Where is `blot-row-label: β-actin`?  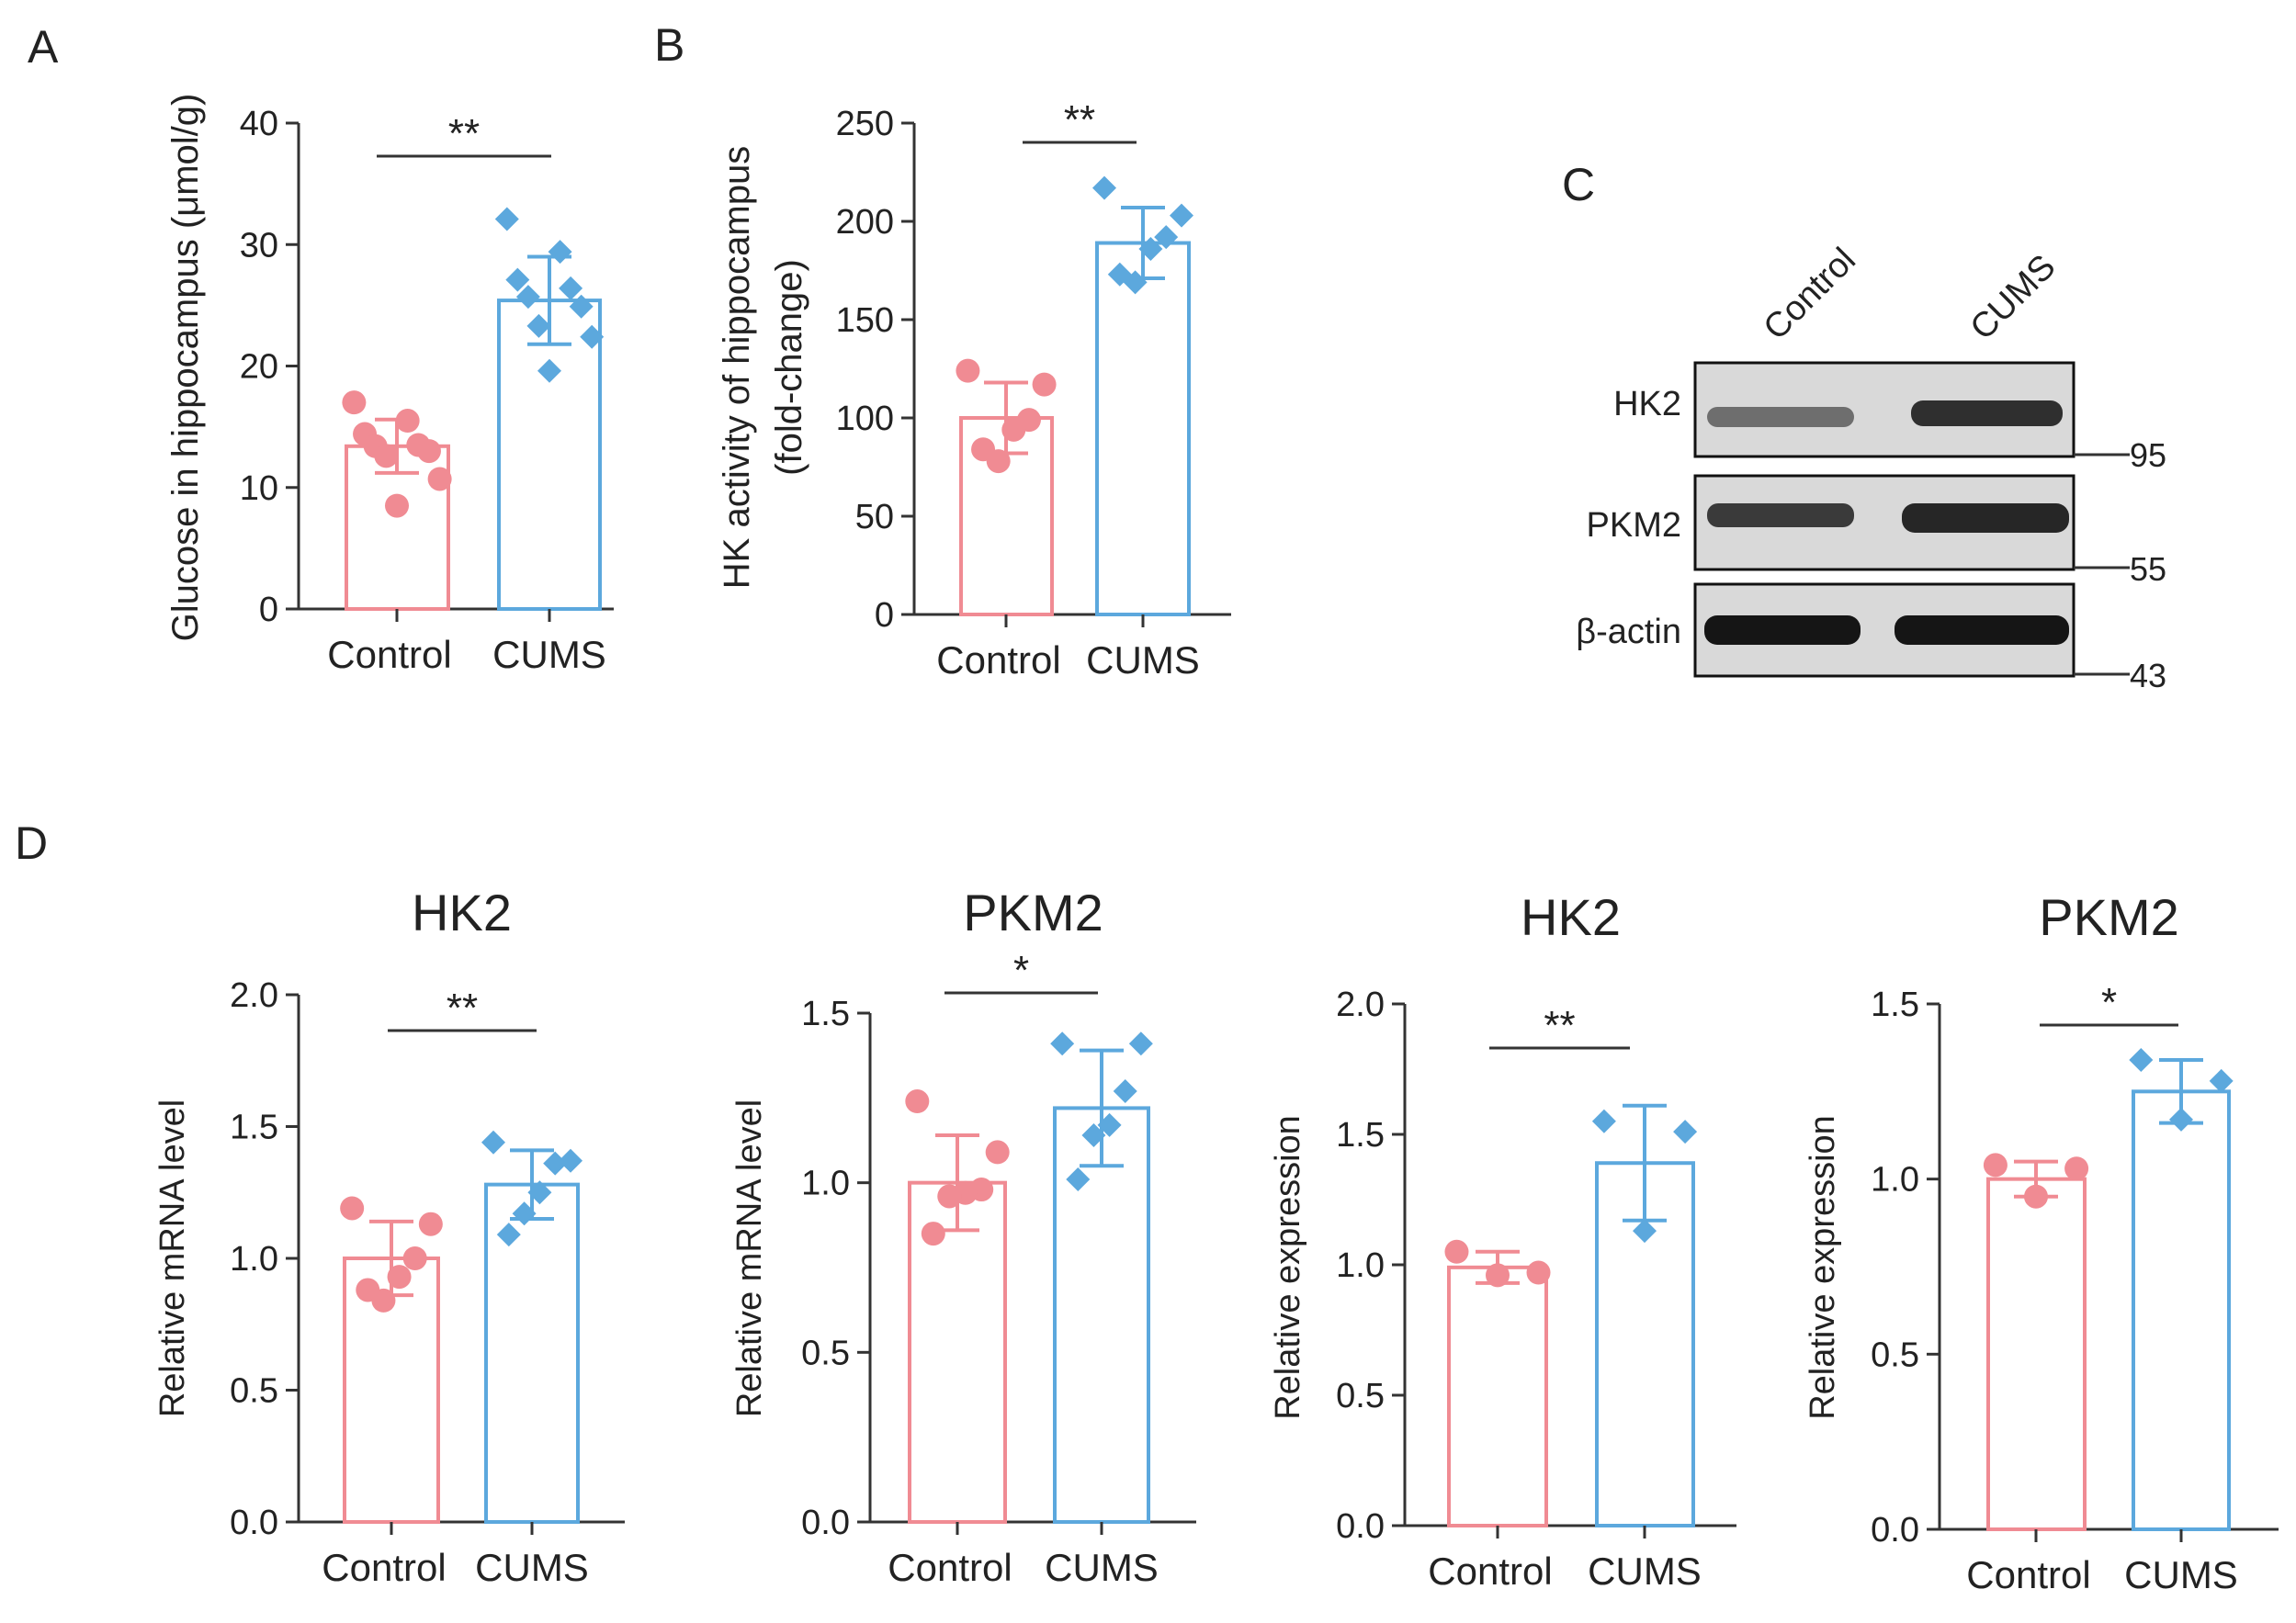
blot-row-label: β-actin is located at coordinates (1628, 632).